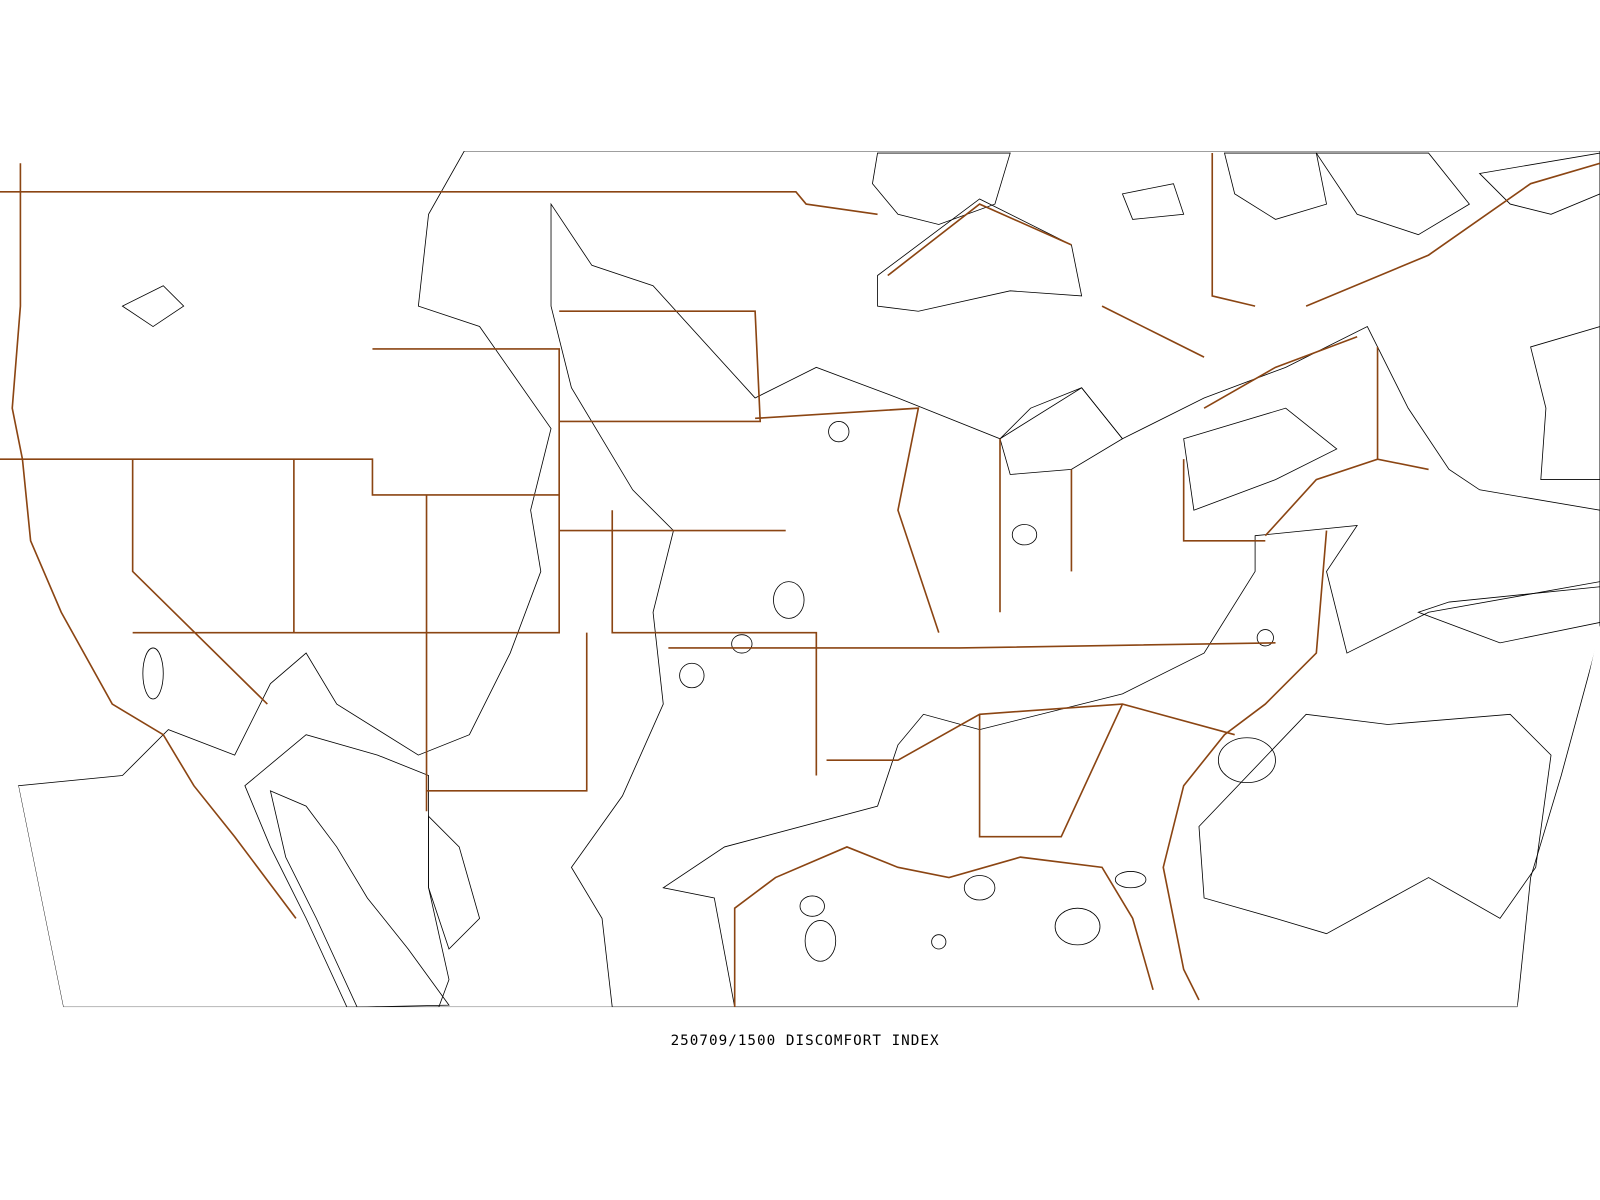 The height and width of the screenshot is (1200, 1600). I want to click on map-caption: 250709/1500 DISCOMFORT INDEX, so click(805, 1041).